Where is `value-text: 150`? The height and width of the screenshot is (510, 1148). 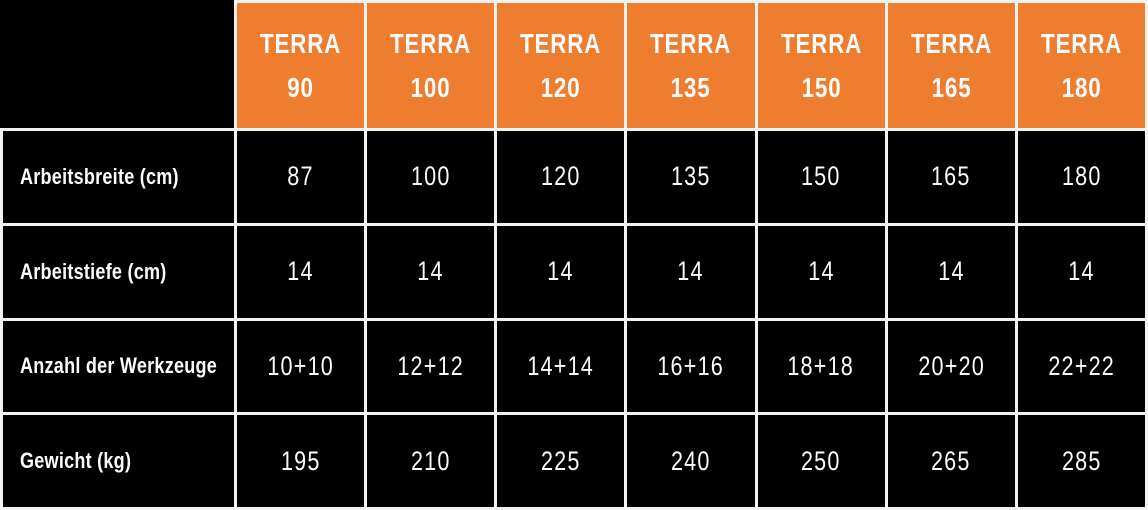
value-text: 150 is located at coordinates (821, 176).